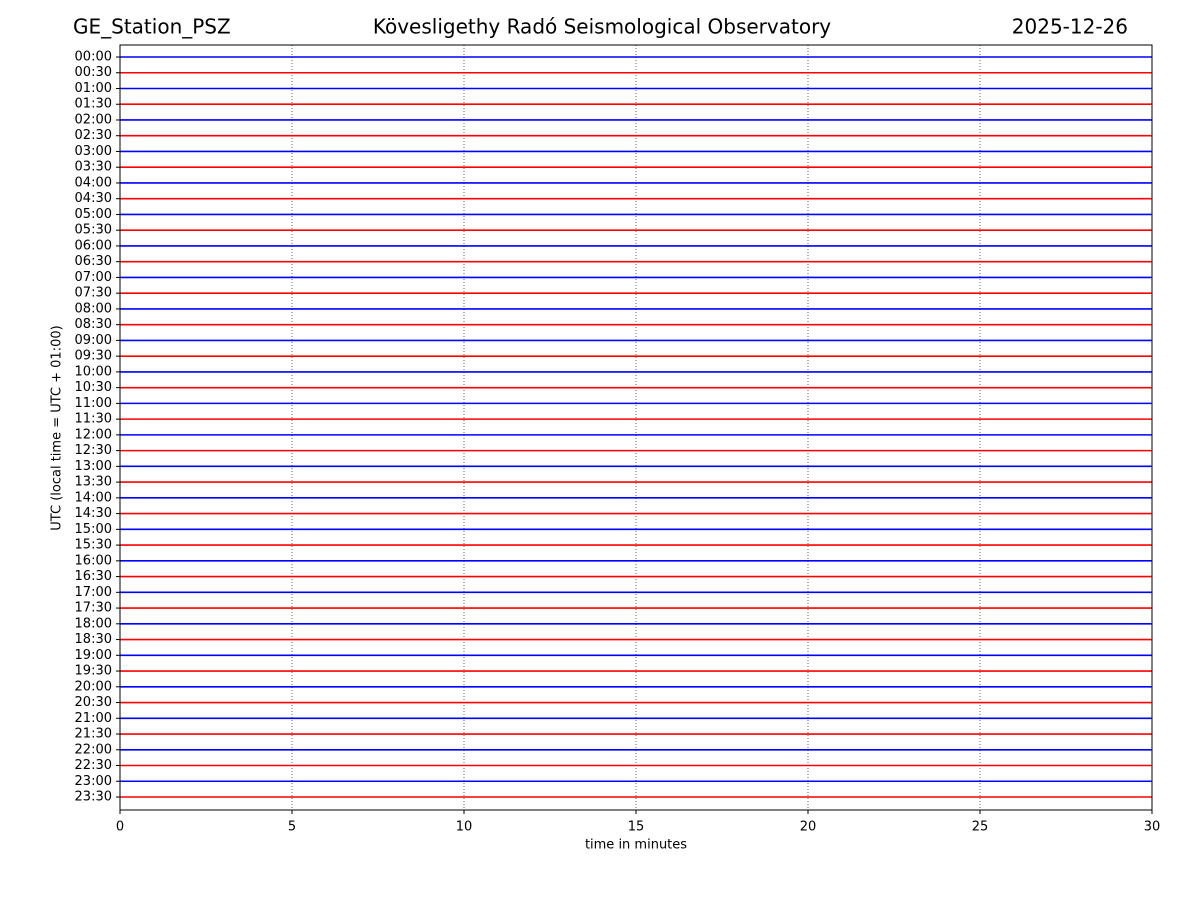  Describe the element at coordinates (93, 592) in the screenshot. I see `y-tick-label: 17:00` at that location.